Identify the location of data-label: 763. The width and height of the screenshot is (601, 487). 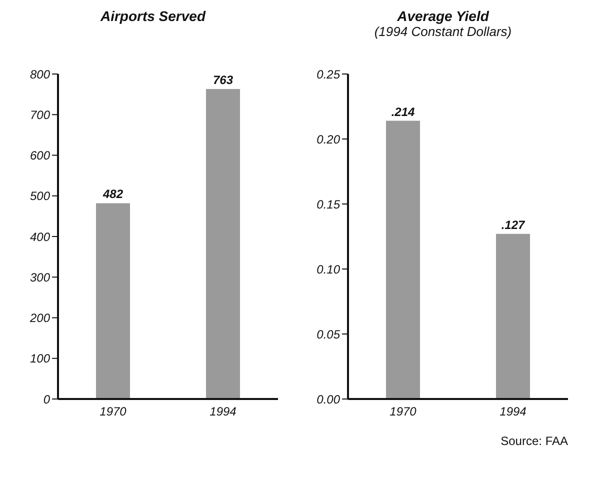
(223, 80).